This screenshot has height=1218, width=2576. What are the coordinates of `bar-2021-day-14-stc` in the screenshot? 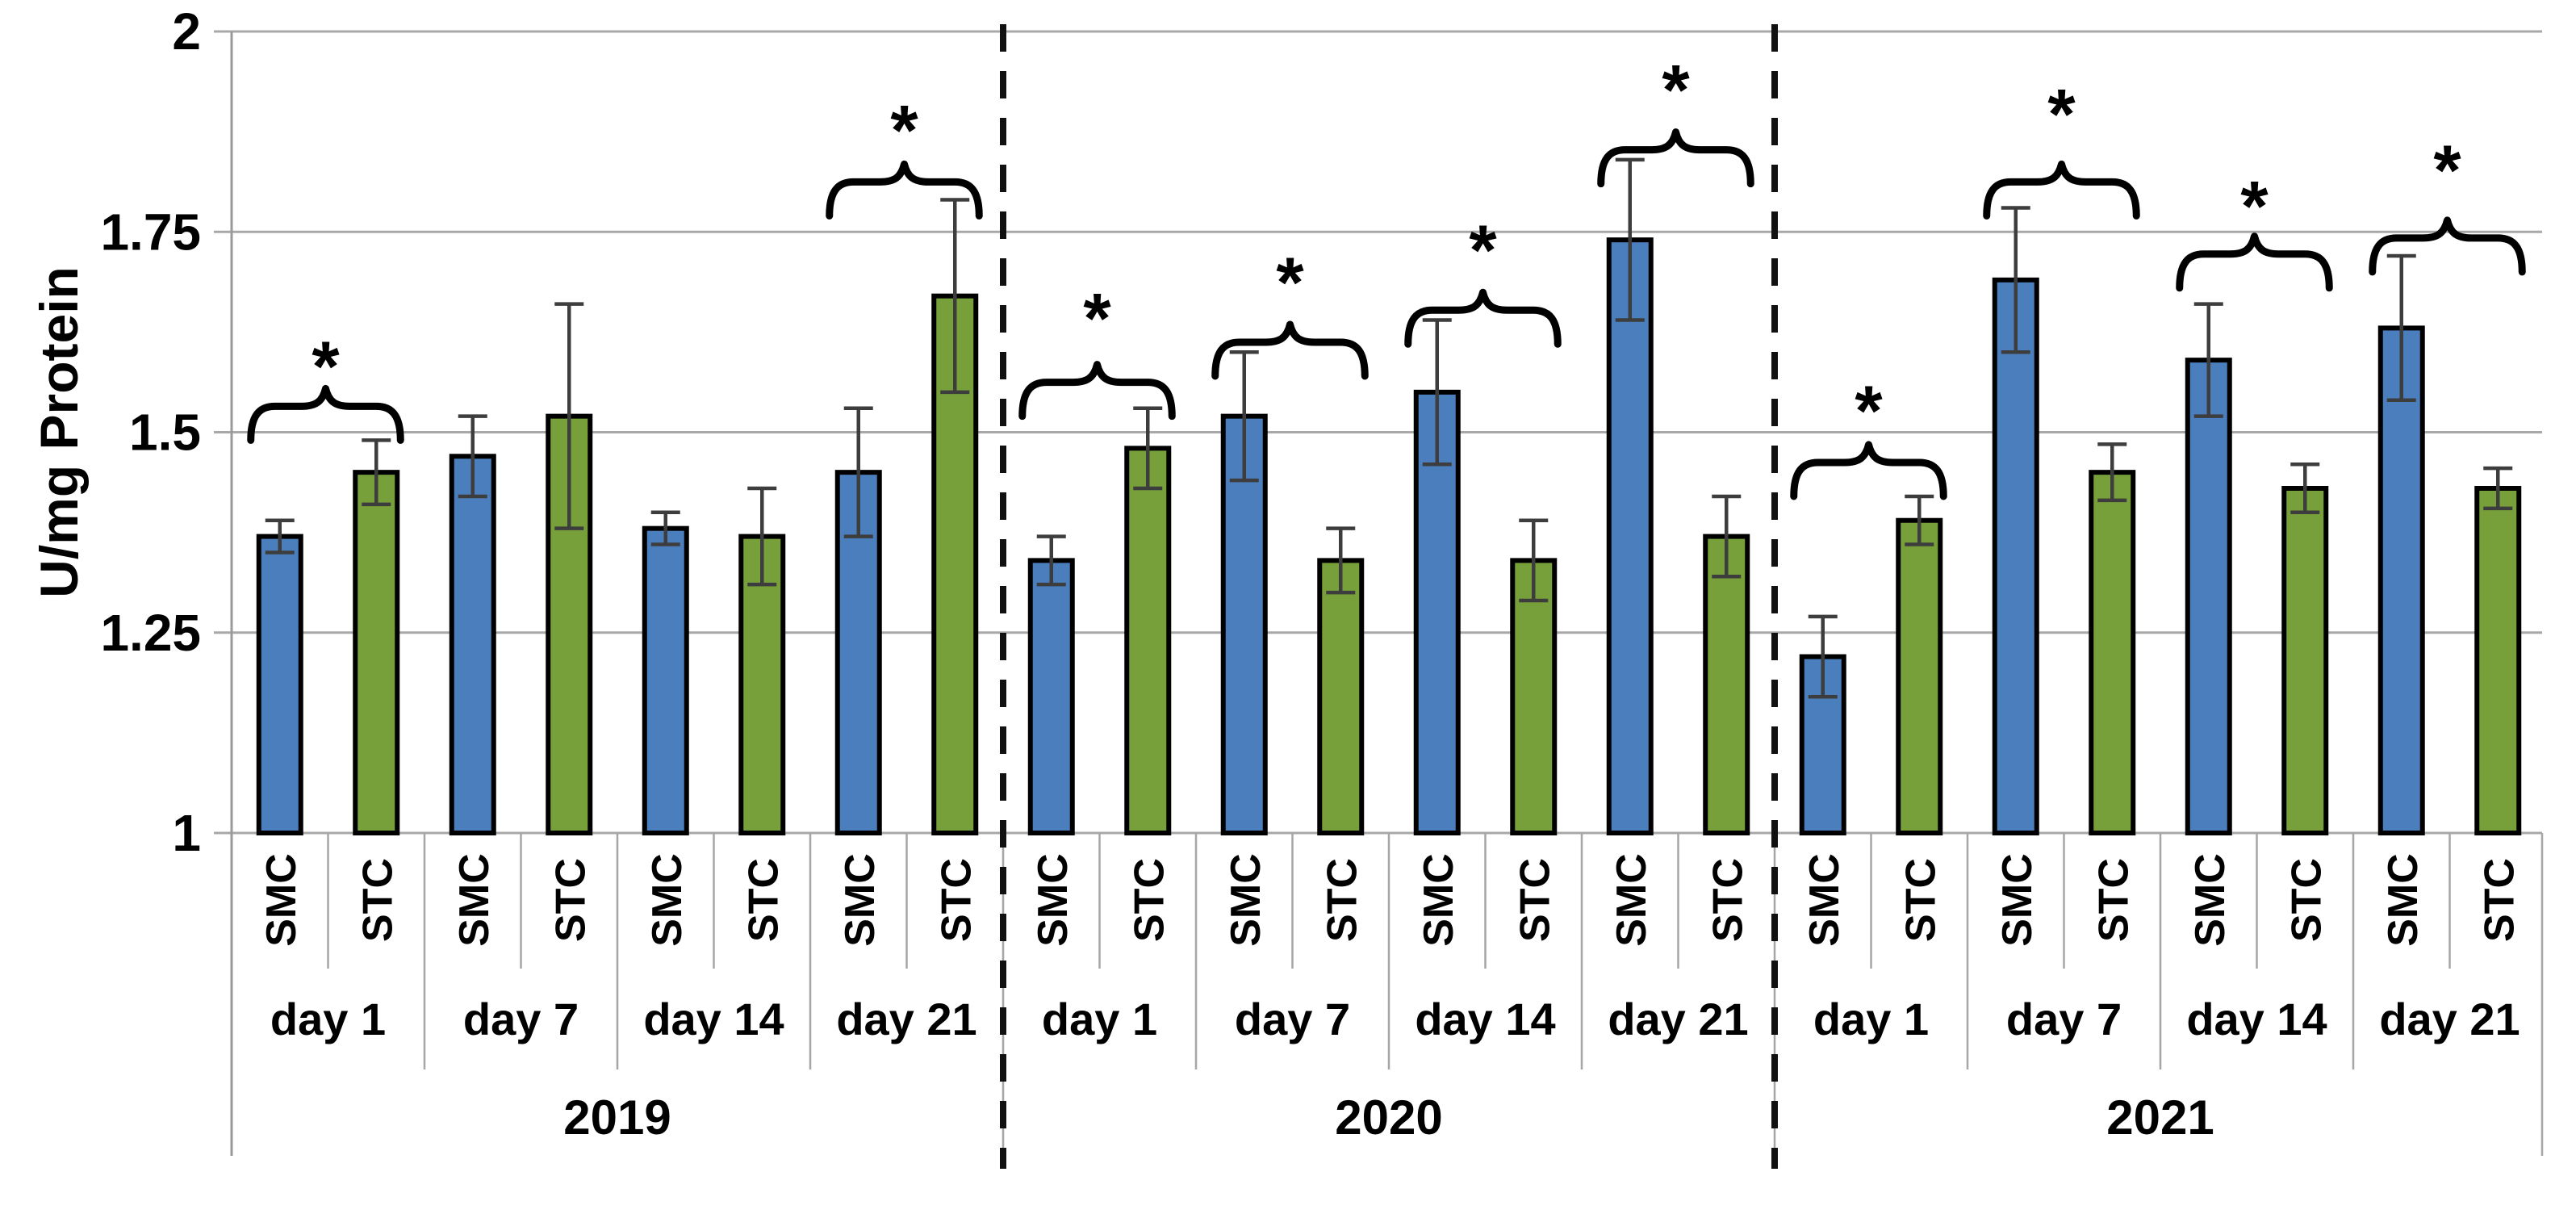 It's located at (2305, 660).